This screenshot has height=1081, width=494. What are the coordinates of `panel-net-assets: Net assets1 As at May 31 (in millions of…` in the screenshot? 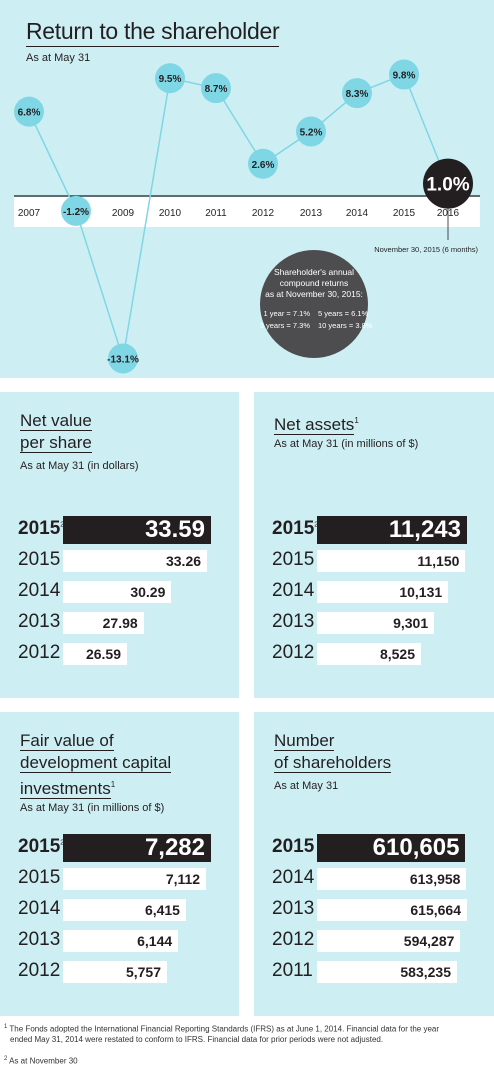 It's located at (374, 545).